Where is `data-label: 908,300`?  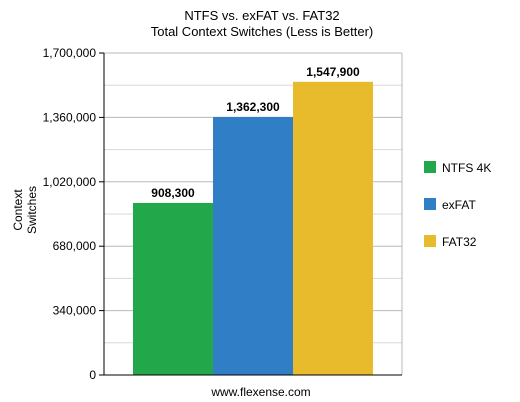
data-label: 908,300 is located at coordinates (173, 193).